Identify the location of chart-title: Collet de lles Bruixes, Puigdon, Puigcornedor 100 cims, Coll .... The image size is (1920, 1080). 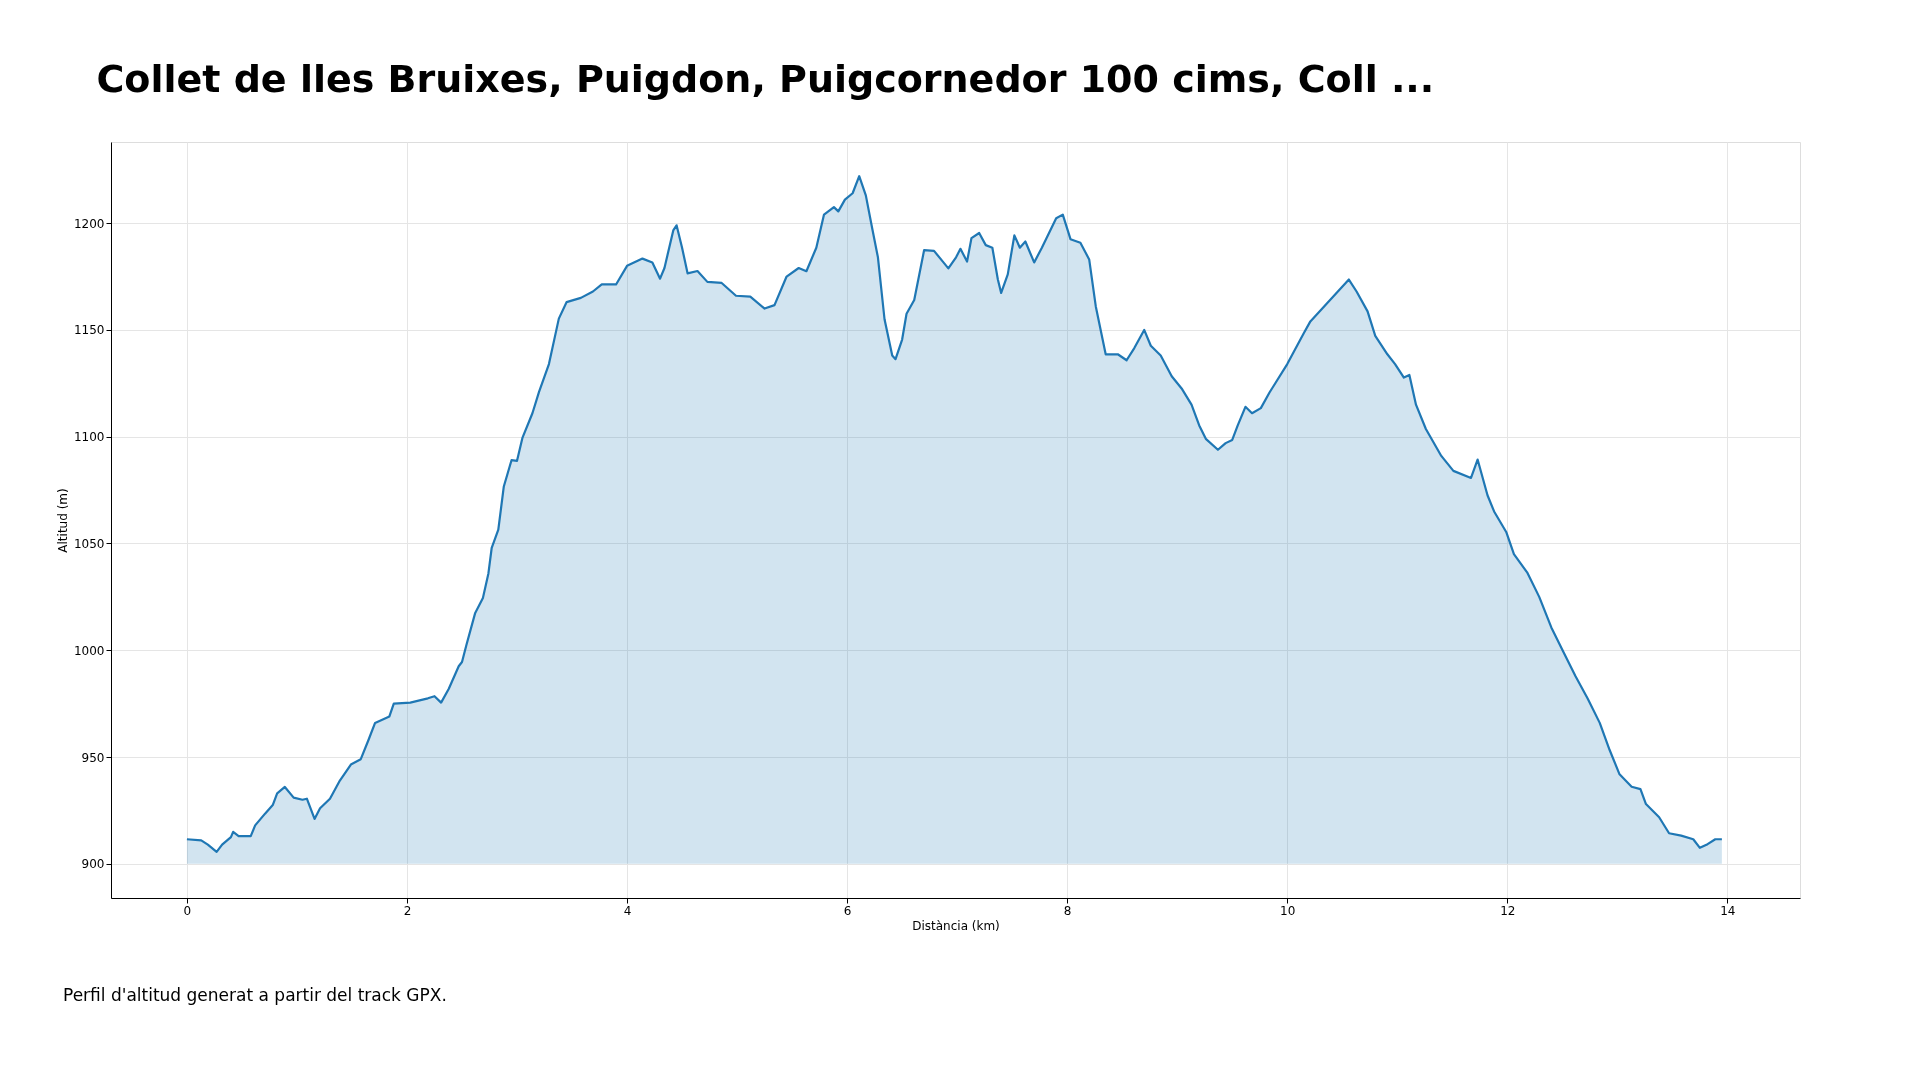
(765, 79).